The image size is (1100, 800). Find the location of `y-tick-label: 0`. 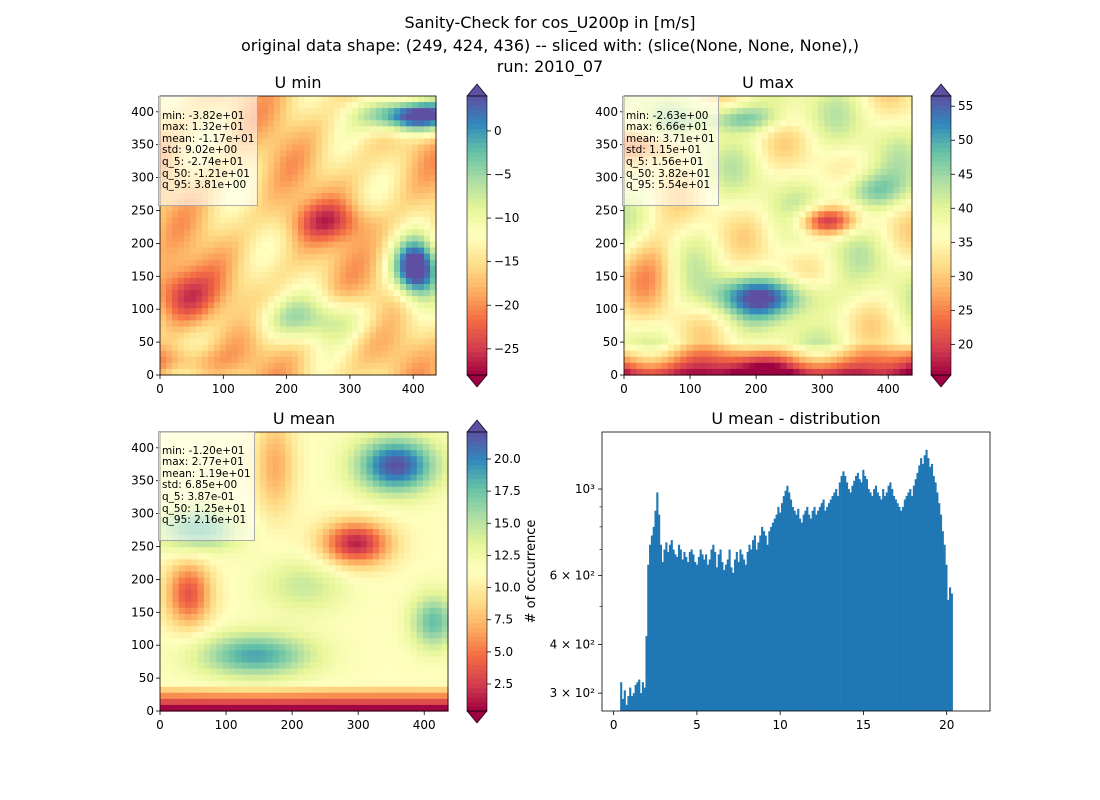

y-tick-label: 0 is located at coordinates (150, 375).